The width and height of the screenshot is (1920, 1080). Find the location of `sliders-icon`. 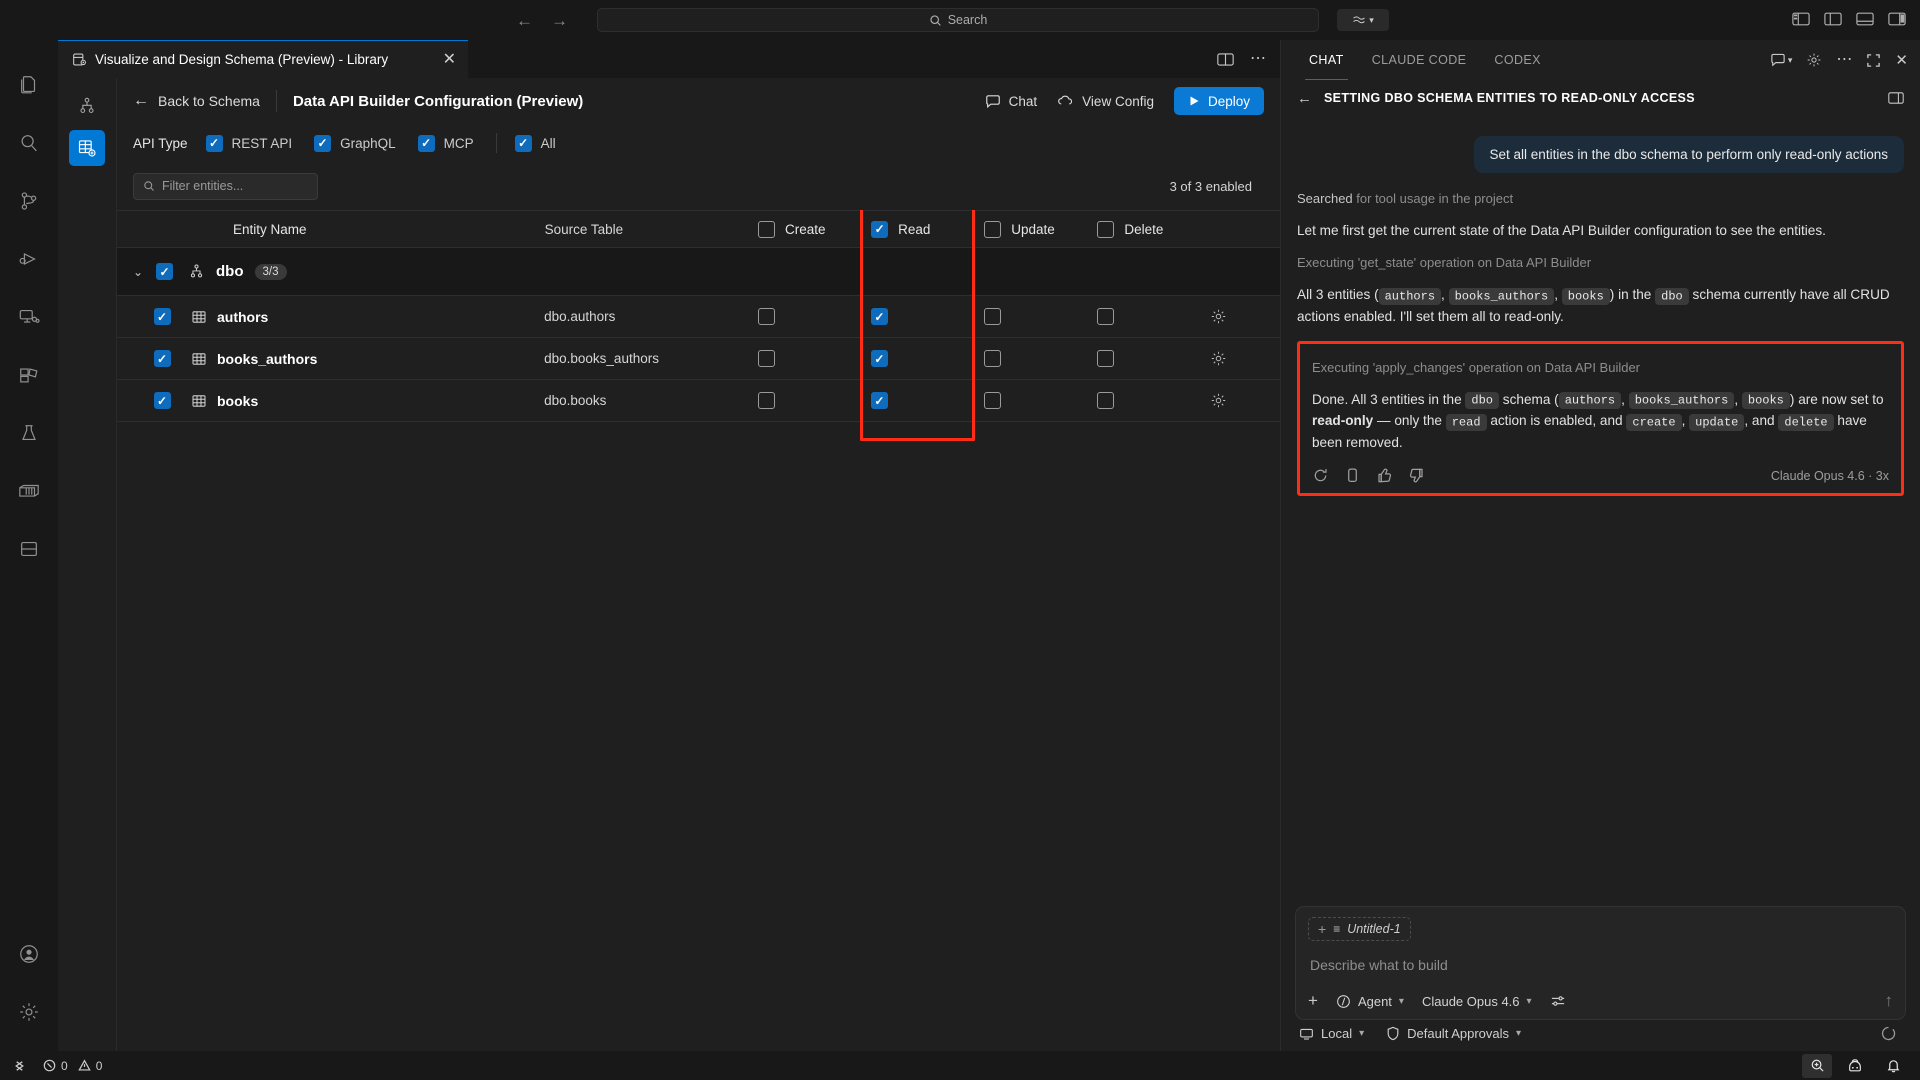

sliders-icon is located at coordinates (1558, 1001).